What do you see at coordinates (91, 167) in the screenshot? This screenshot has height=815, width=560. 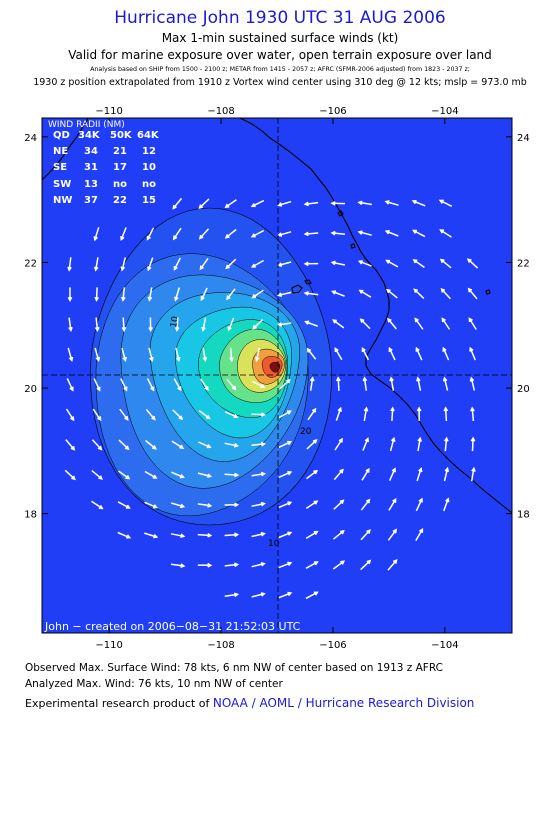 I see `wind-radii-cell: 31` at bounding box center [91, 167].